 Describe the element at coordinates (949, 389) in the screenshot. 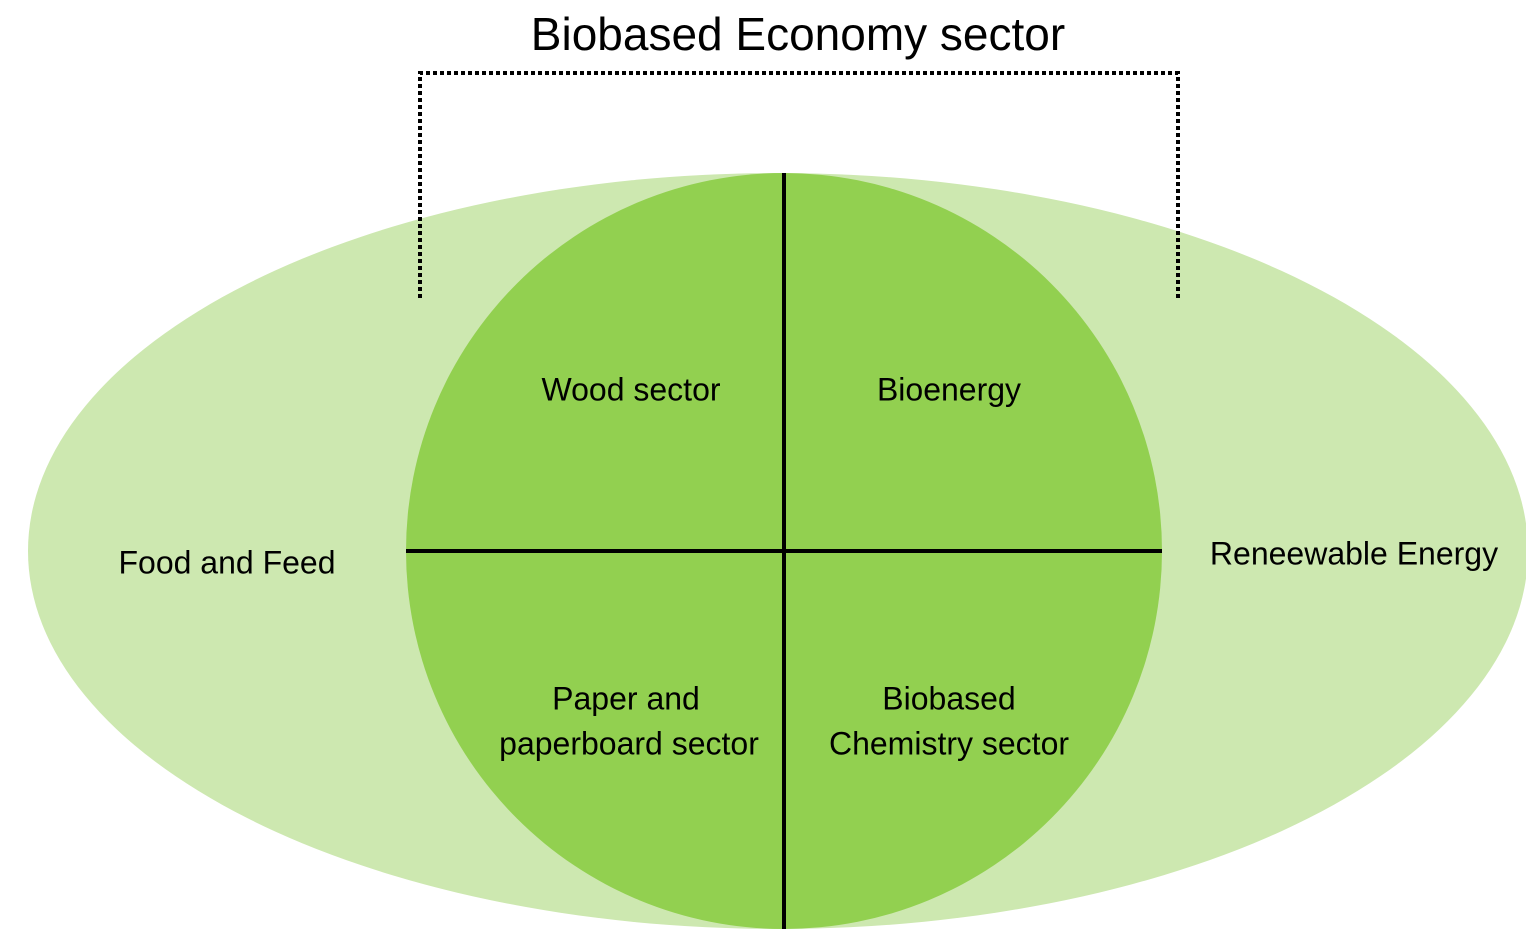

I see `quadrant-label: Bioenergy` at that location.